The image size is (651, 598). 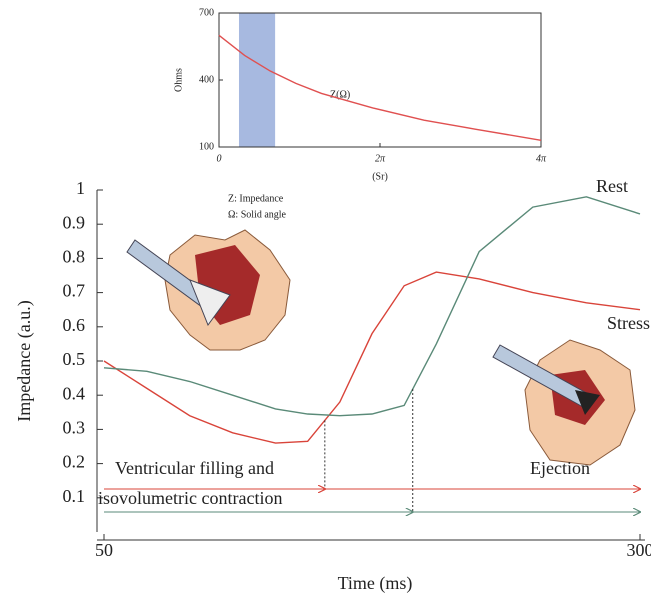 What do you see at coordinates (206, 12) in the screenshot?
I see `y-tick-label: 700` at bounding box center [206, 12].